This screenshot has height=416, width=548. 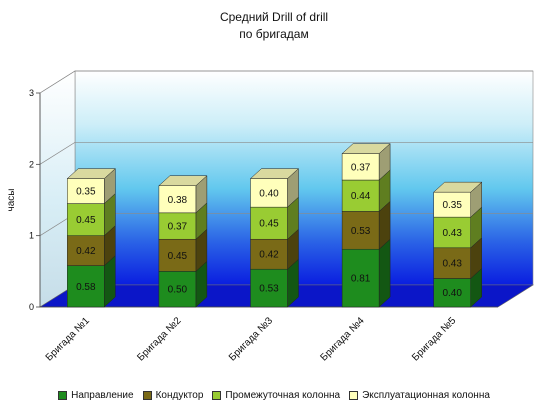 What do you see at coordinates (283, 395) in the screenshot?
I see `legend-label: Промежуточная колонна` at bounding box center [283, 395].